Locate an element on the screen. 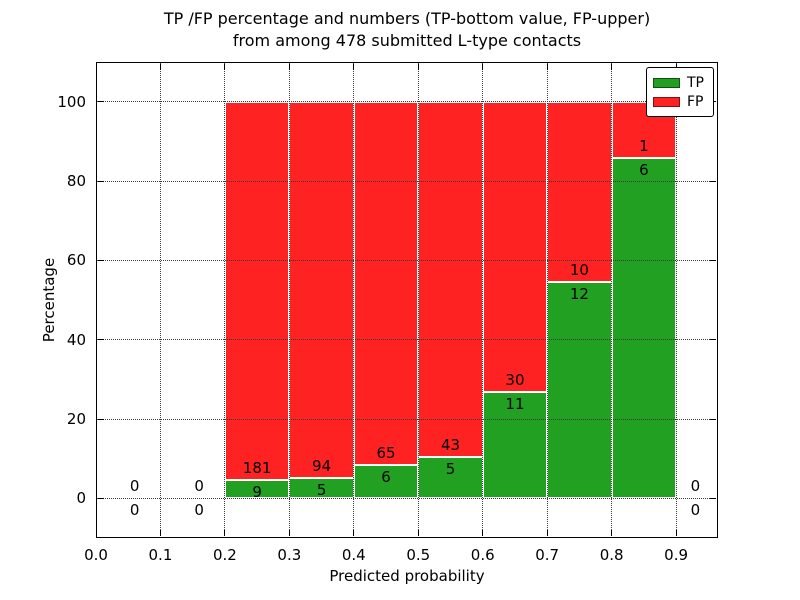 The image size is (800, 600). legend-item-fp: FP is located at coordinates (680, 101).